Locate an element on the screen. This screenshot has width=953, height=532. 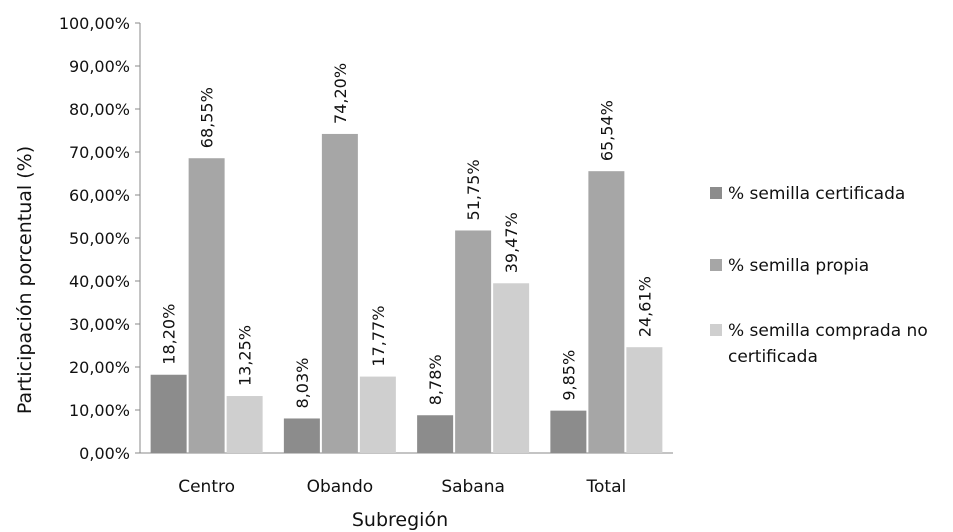
data-label: 13,25% is located at coordinates (245, 355).